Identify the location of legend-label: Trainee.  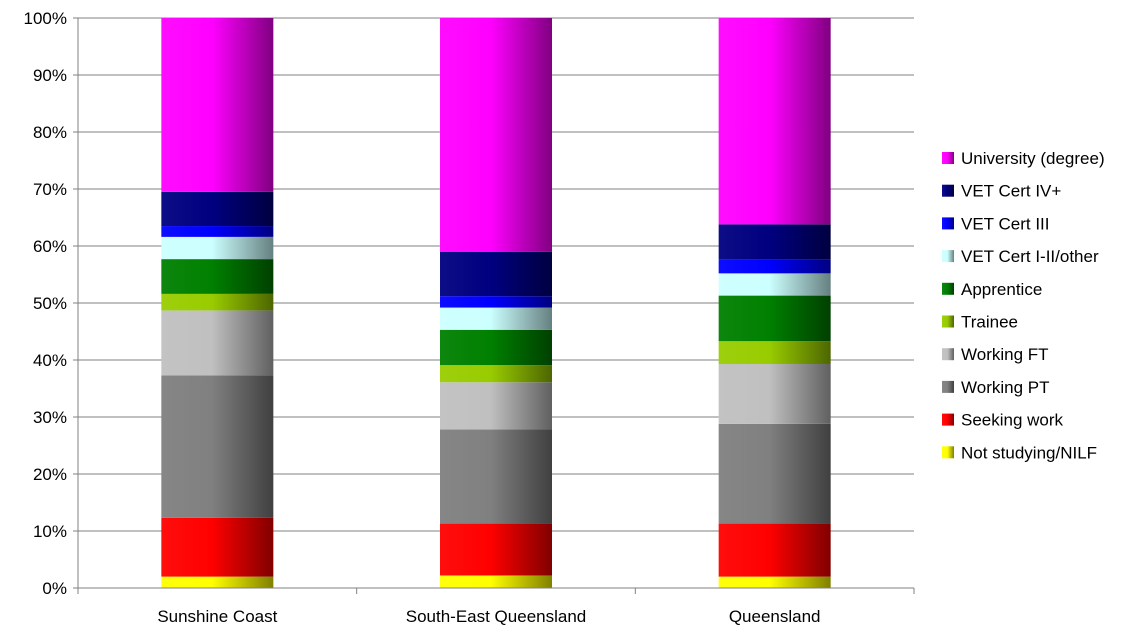
(989, 322).